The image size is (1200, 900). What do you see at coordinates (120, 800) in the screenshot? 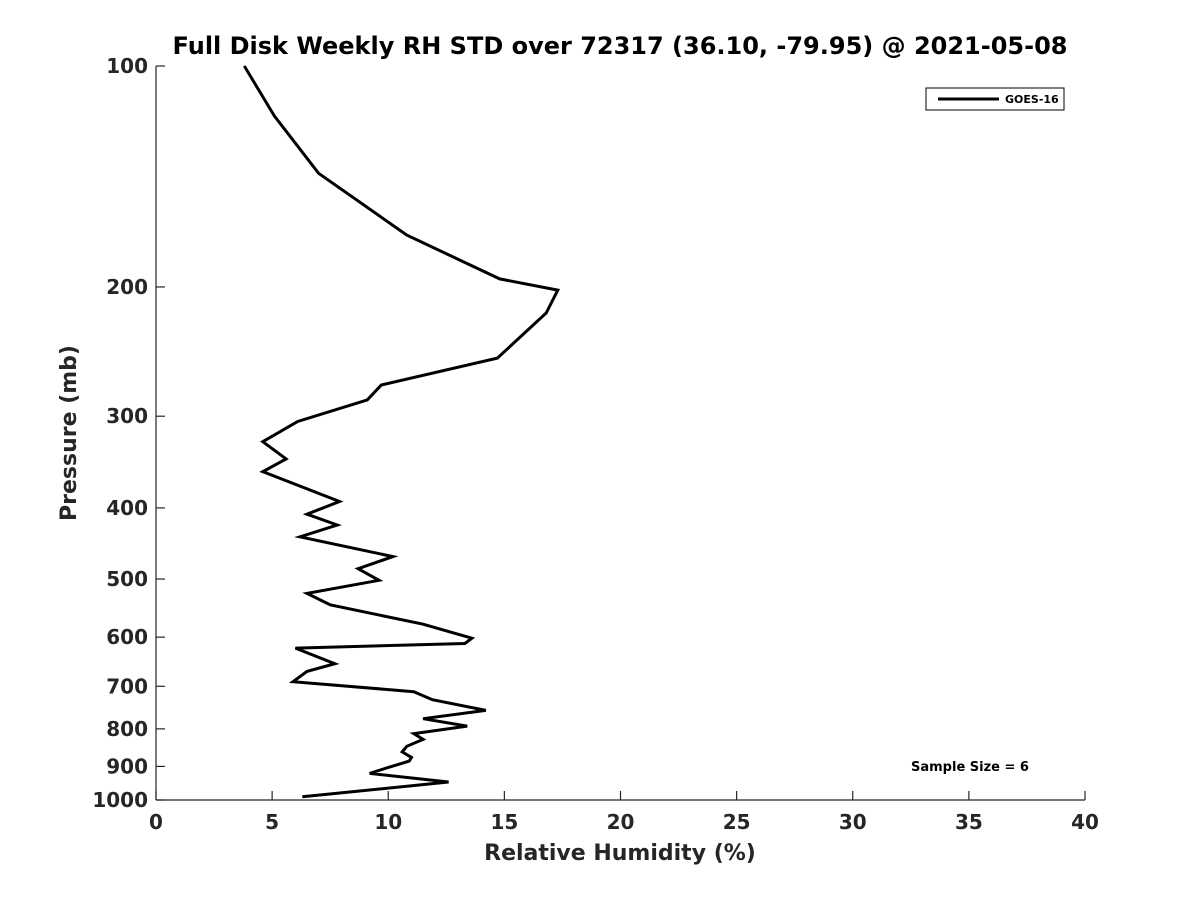
I see `y-tick-label: 1000` at bounding box center [120, 800].